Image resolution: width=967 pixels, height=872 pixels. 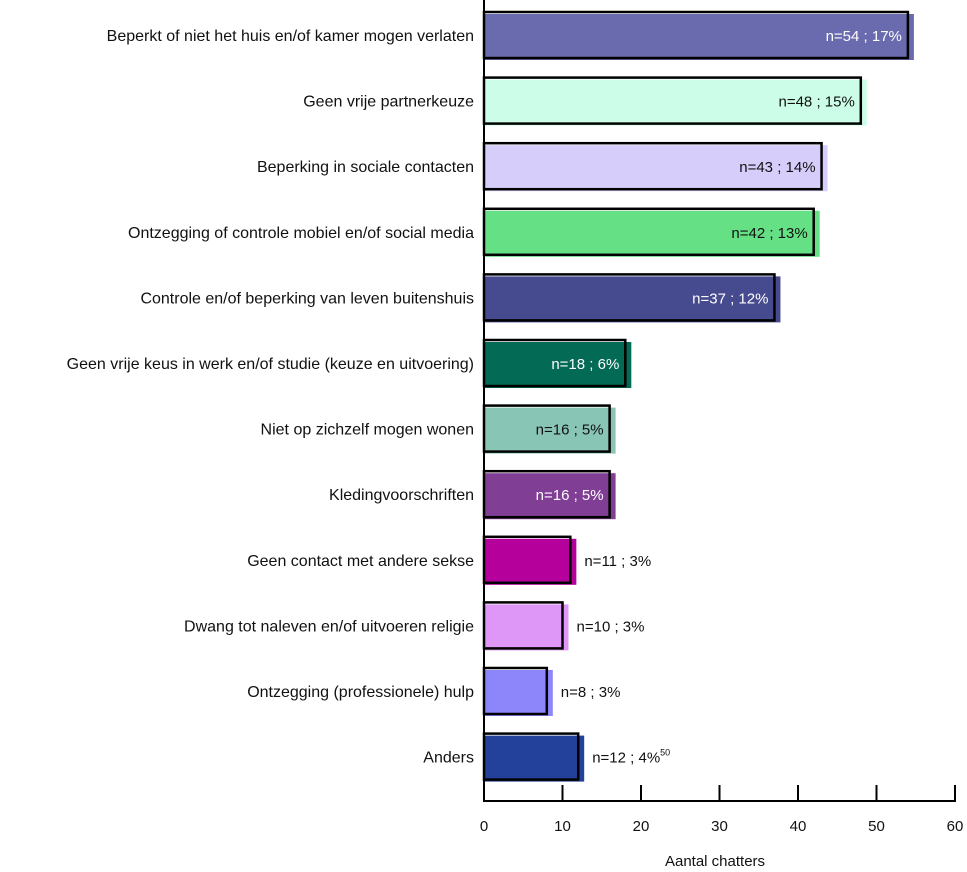 I want to click on category-label: Beperking in sociale contacten, so click(x=365, y=167).